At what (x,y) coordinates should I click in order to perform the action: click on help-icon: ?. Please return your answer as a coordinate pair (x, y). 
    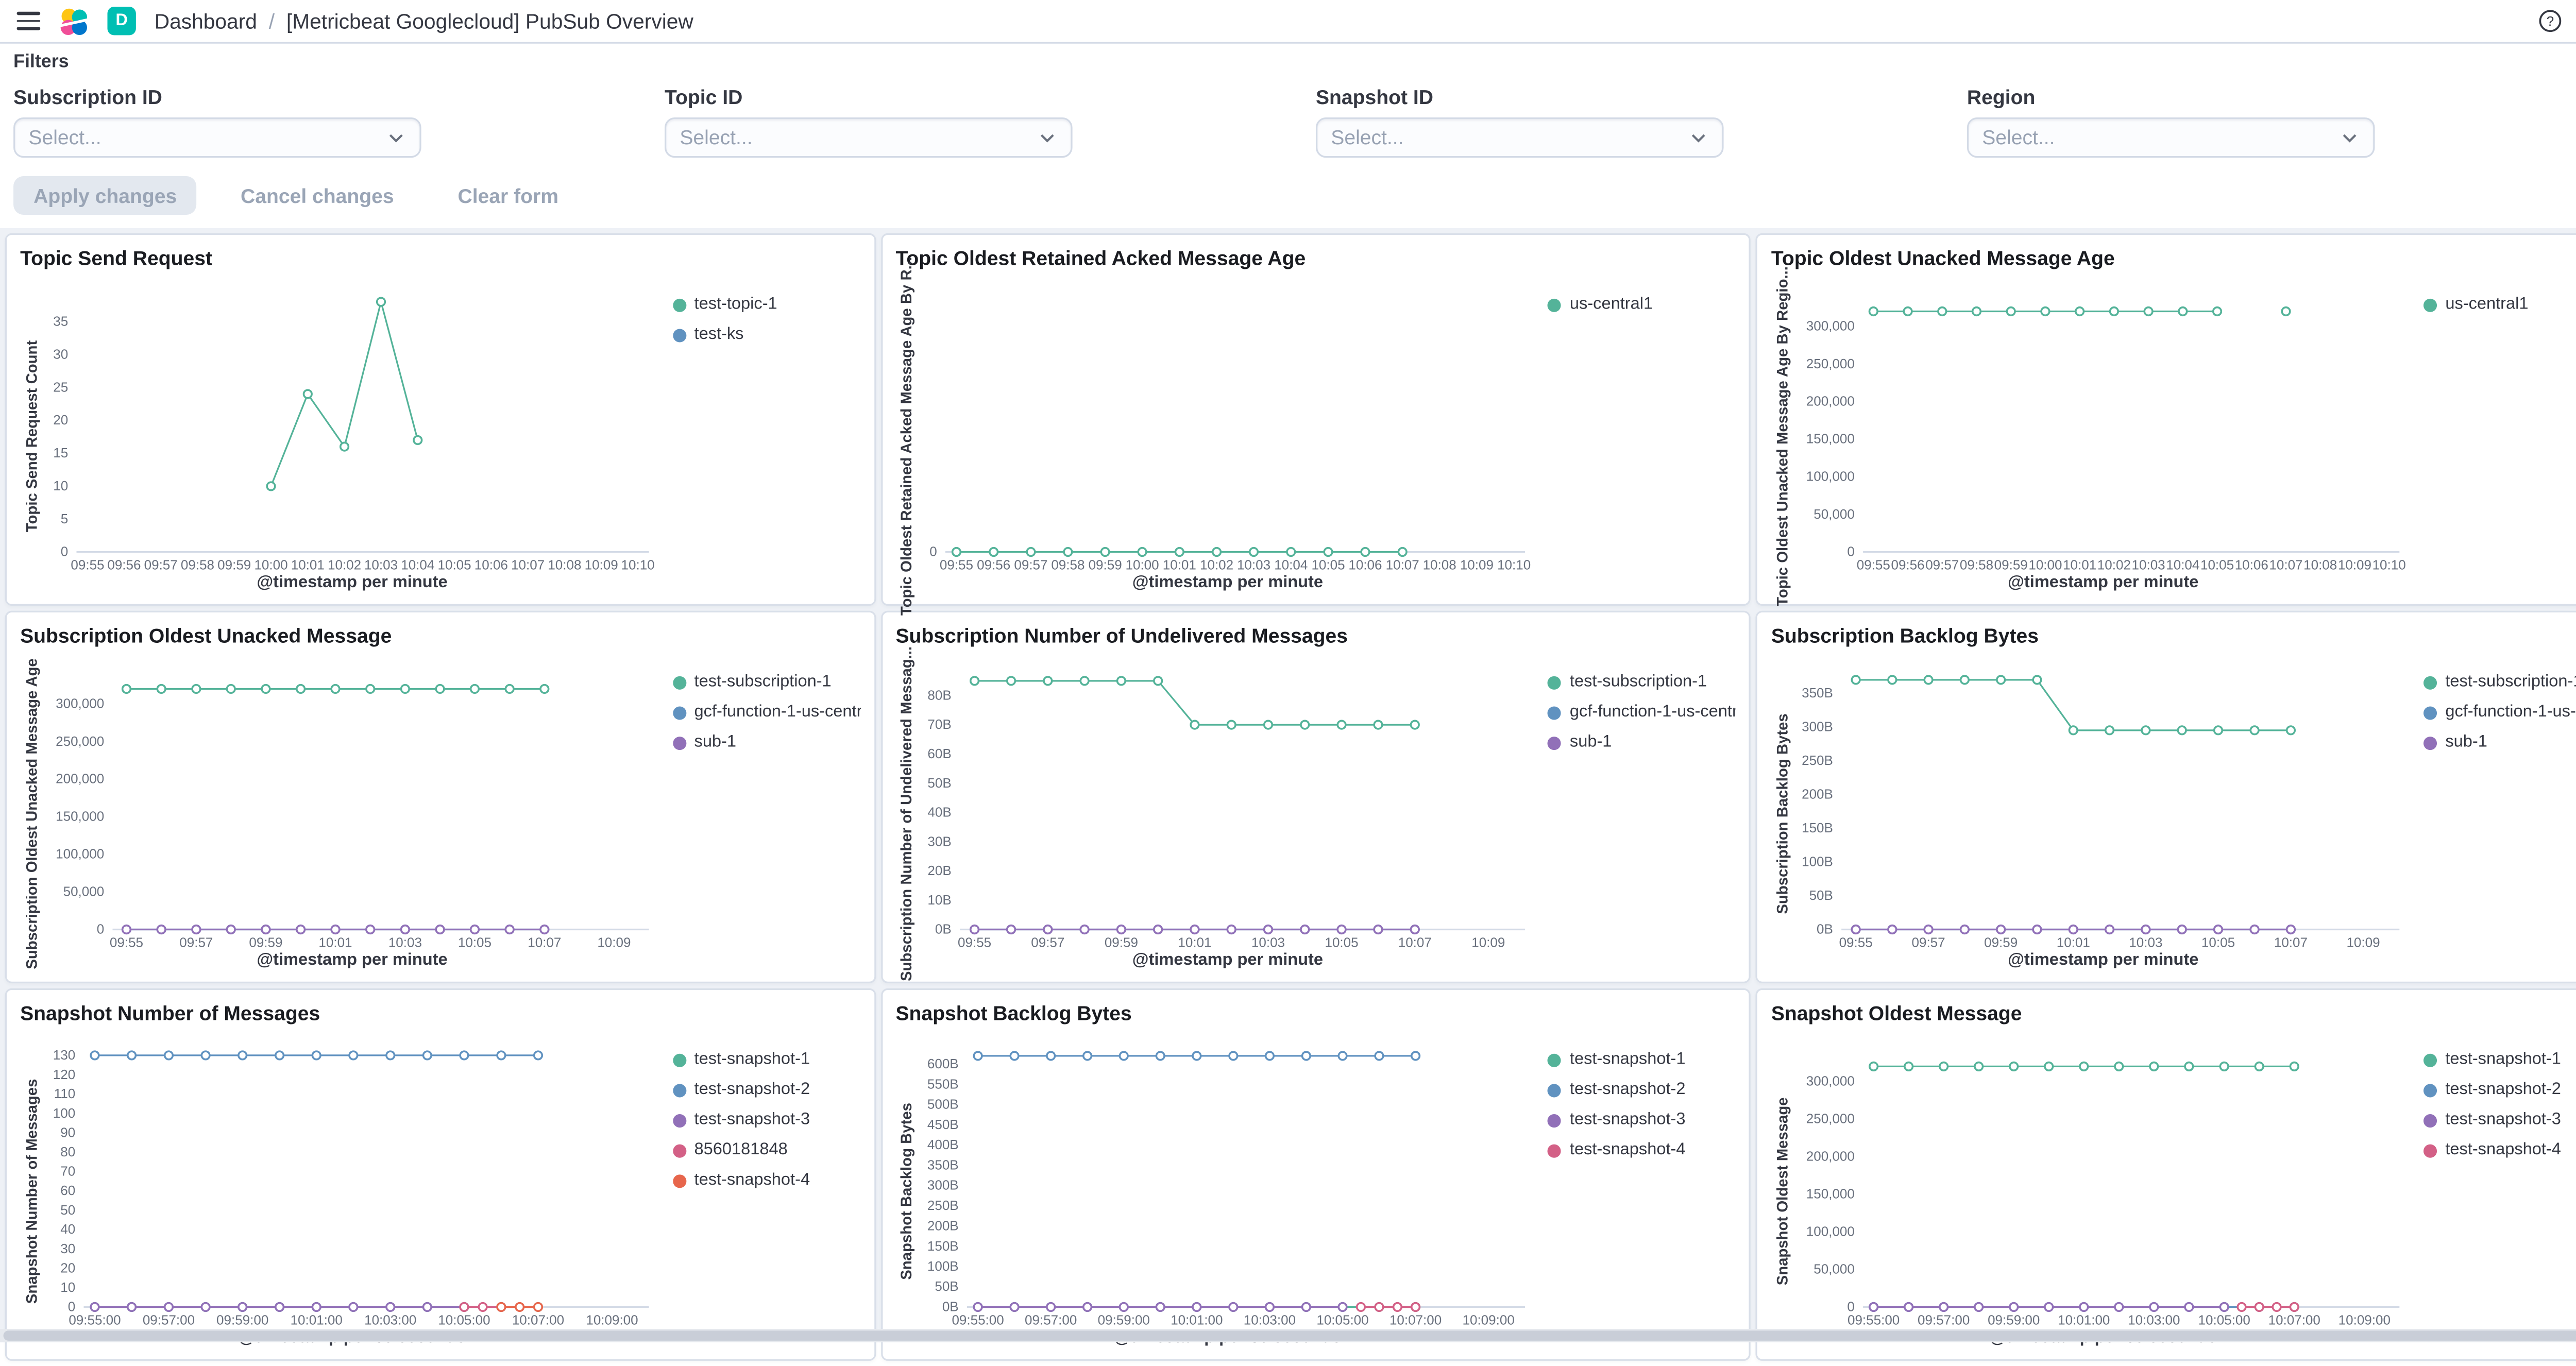
    Looking at the image, I should click on (2550, 20).